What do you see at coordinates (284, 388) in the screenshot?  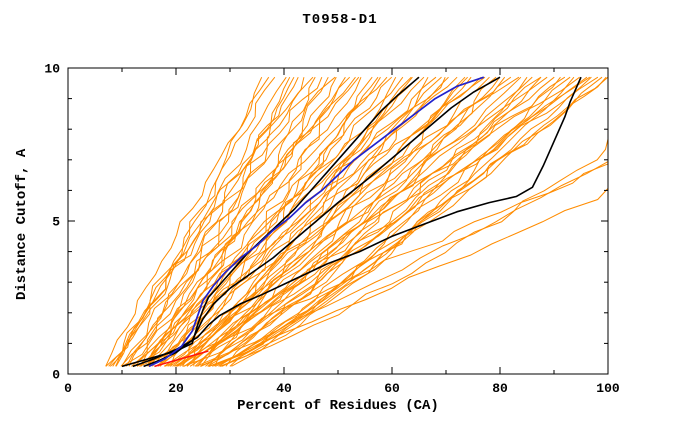 I see `x-tick-label: 40` at bounding box center [284, 388].